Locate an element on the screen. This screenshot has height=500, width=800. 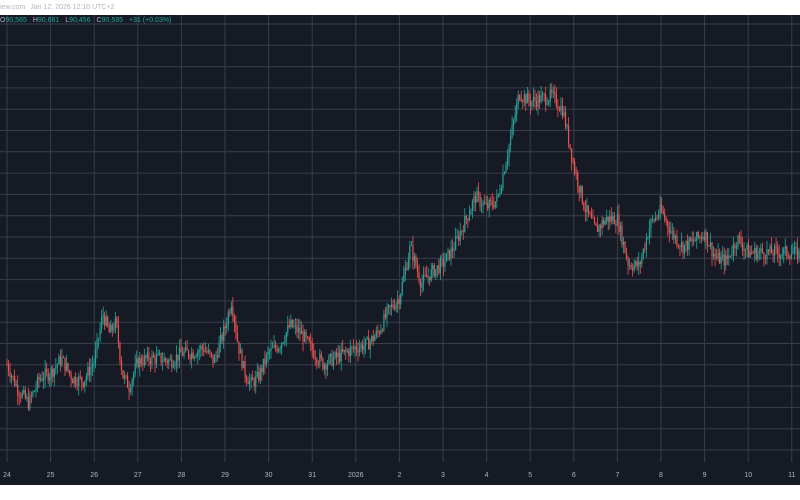
open-value: 90,565 is located at coordinates (16, 20).